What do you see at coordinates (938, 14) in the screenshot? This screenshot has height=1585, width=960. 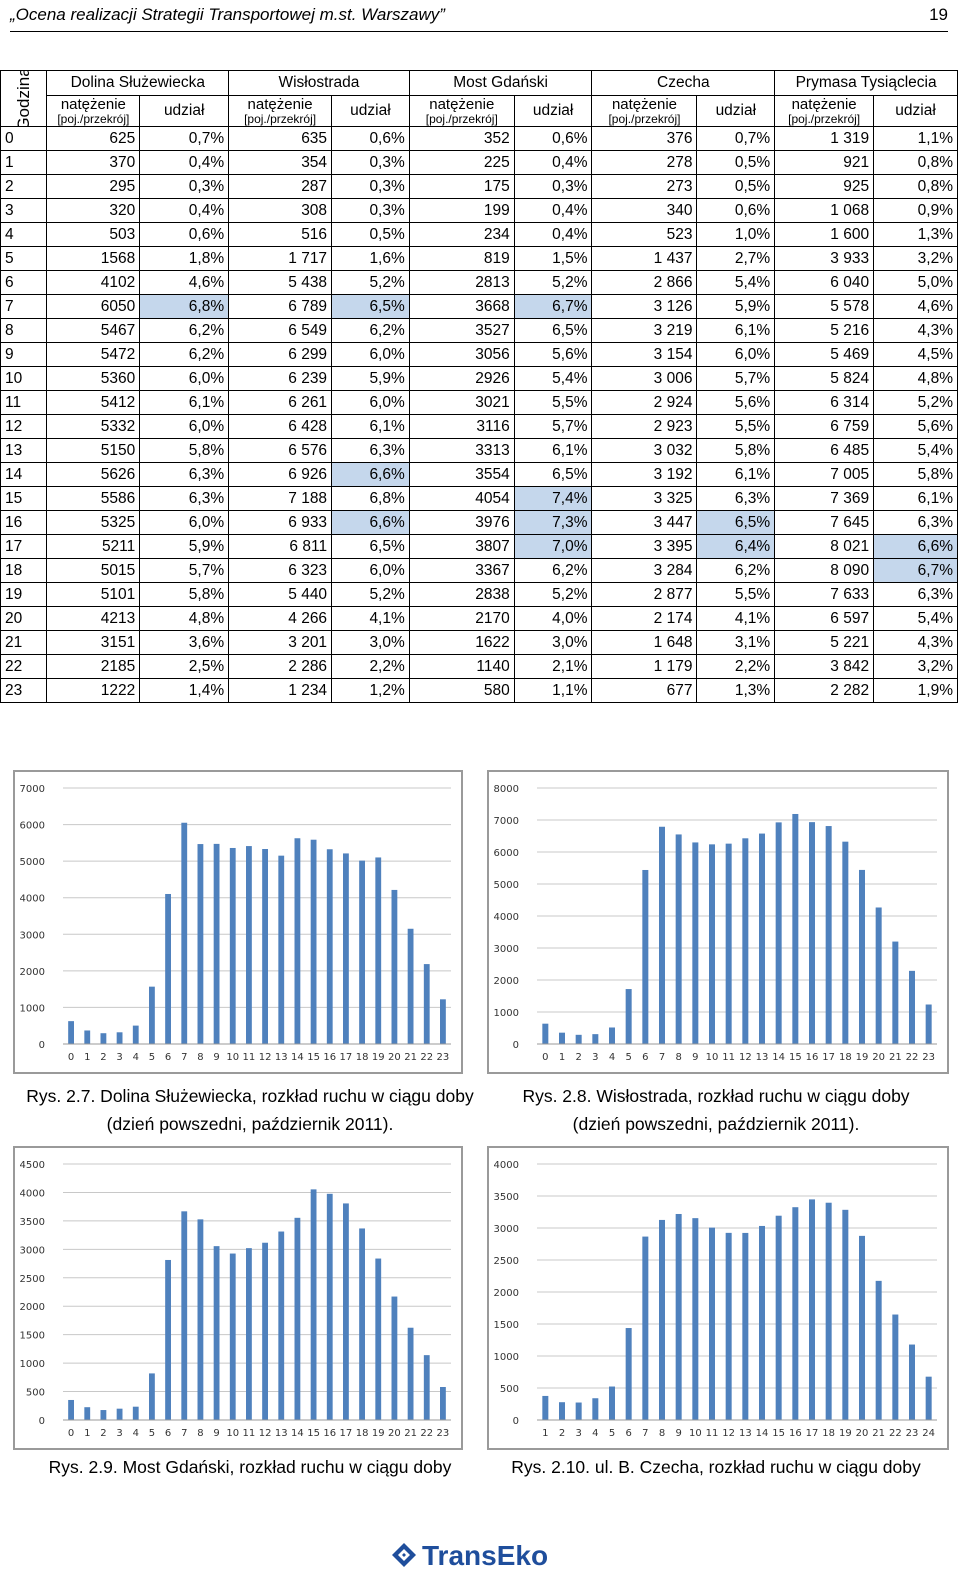 I see `page-number: 19` at bounding box center [938, 14].